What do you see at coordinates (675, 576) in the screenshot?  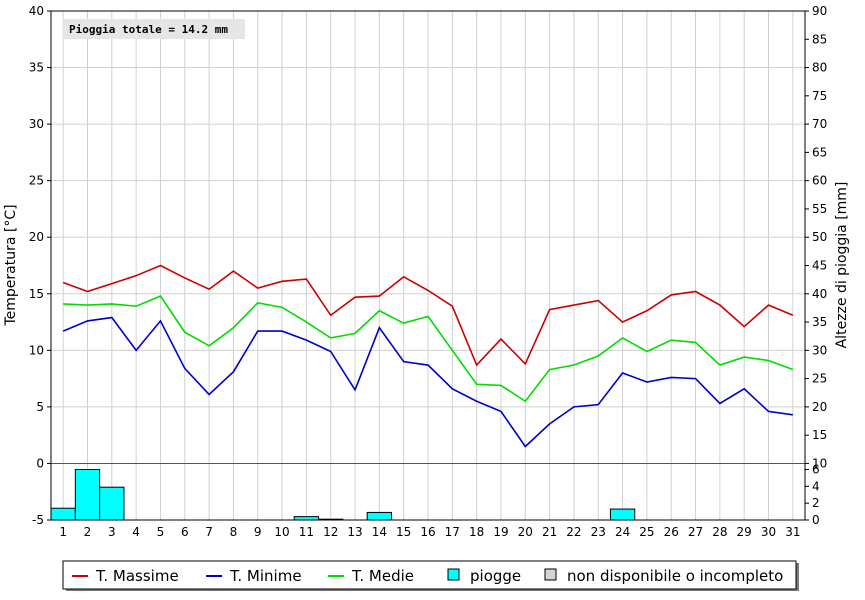 I see `legend-label: non disponibile o incompleto` at bounding box center [675, 576].